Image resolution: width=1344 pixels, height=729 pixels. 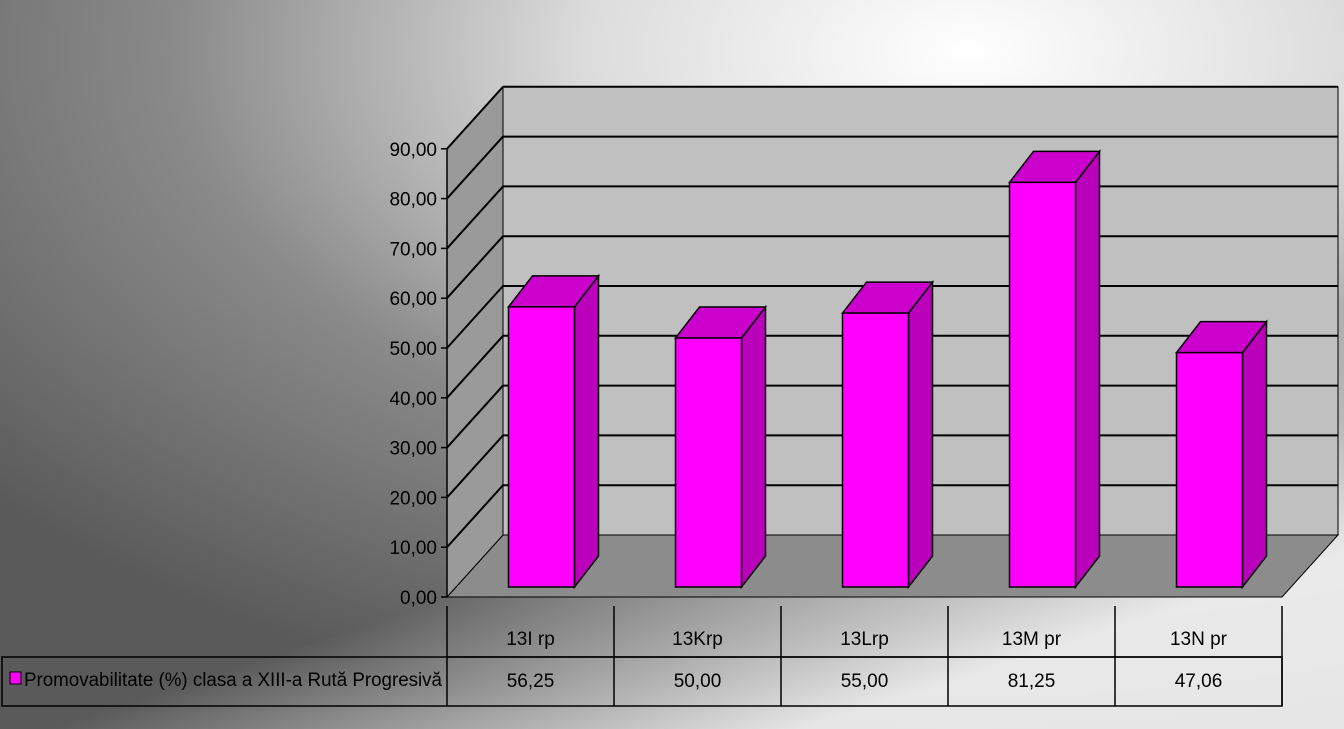 I want to click on y-tick-label: 0,00, so click(x=418, y=598).